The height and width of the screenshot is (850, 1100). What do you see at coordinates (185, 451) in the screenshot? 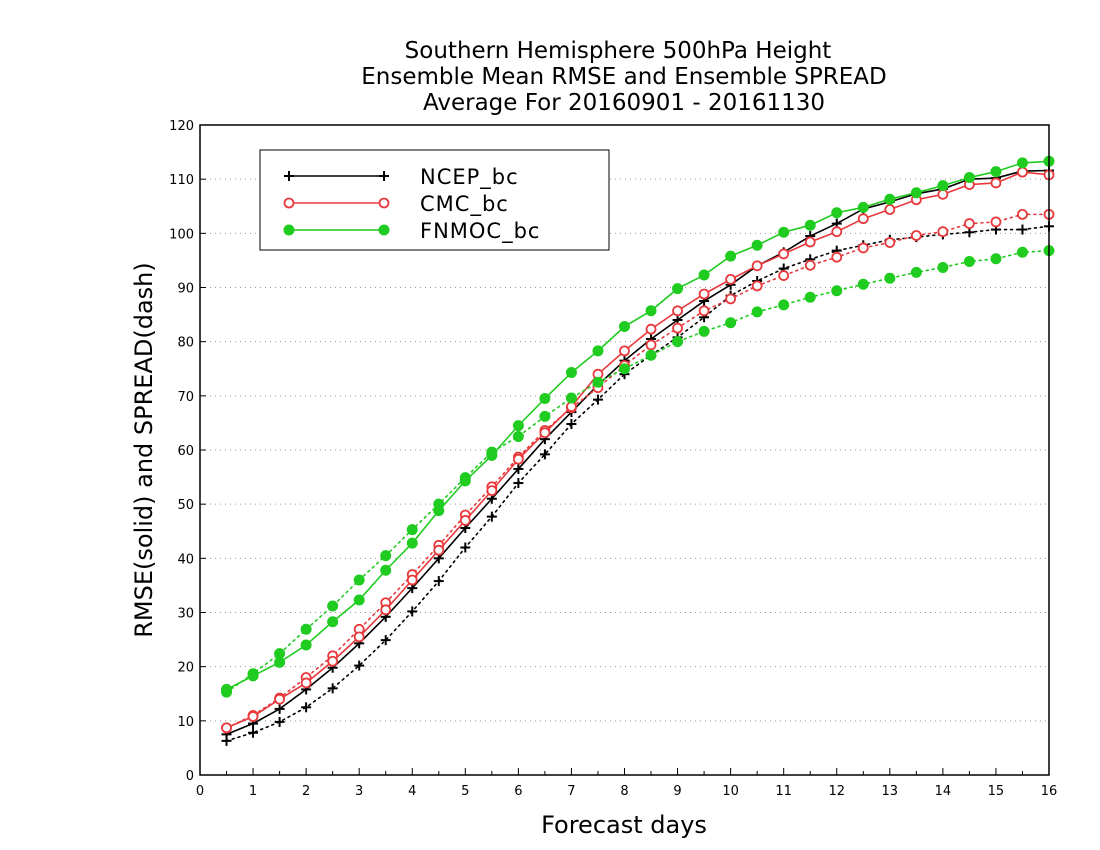
I see `y-tick-label: 60` at bounding box center [185, 451].